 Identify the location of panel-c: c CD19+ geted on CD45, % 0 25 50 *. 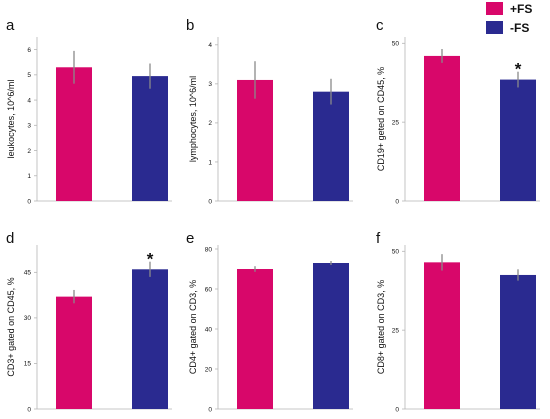
(458, 111).